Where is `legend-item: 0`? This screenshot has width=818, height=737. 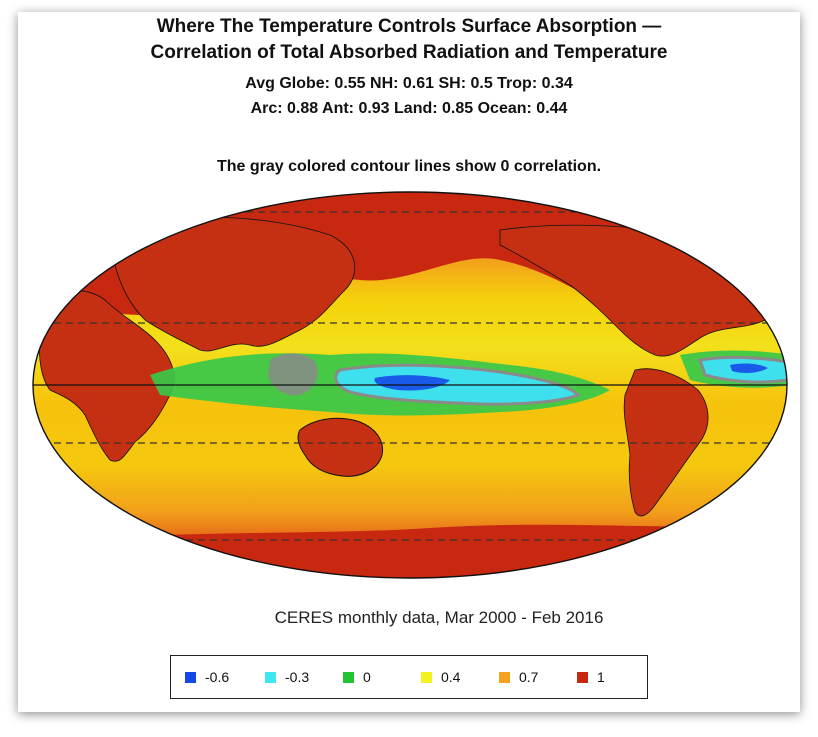
legend-item: 0 is located at coordinates (357, 677).